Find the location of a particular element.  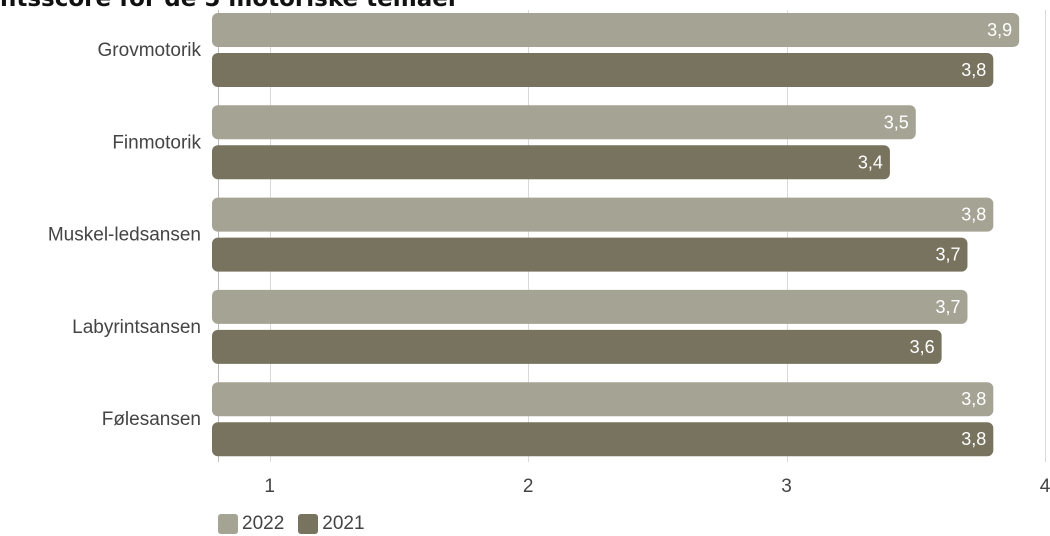

legend-label-2021: 2021 is located at coordinates (343, 523).